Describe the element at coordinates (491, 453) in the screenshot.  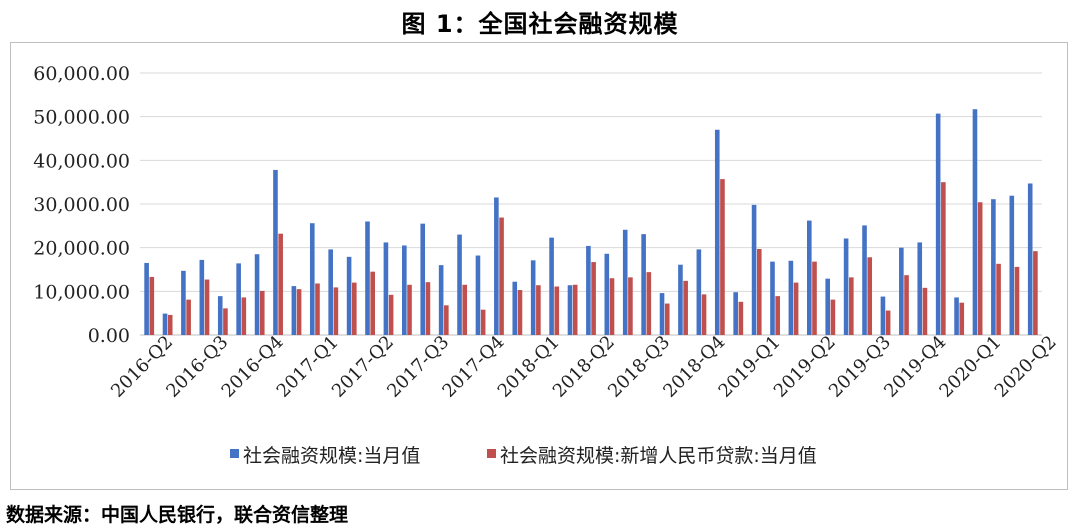
I see `legend-new-rmb-loans-swatch` at that location.